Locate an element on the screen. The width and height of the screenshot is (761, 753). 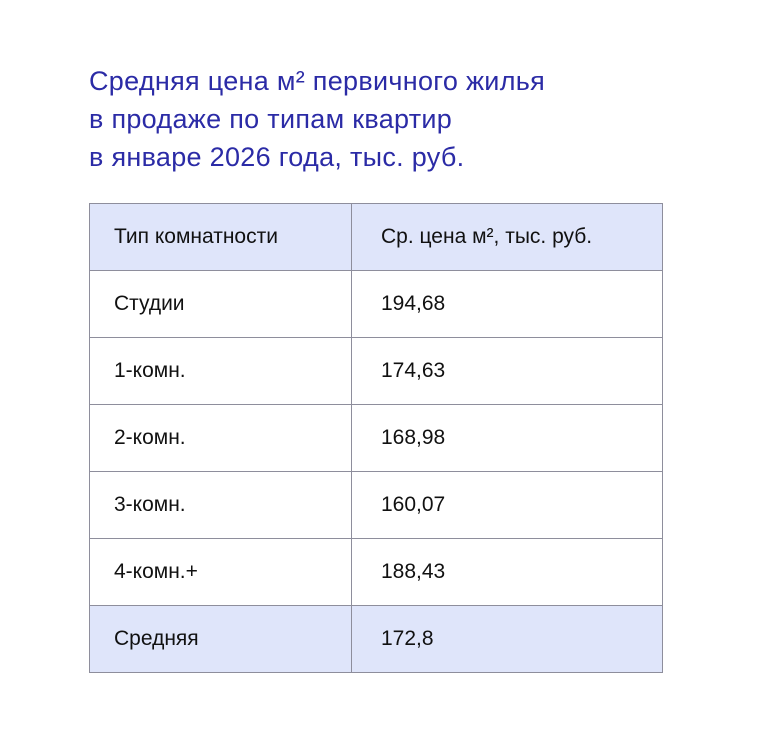
table-row: 3-комн. 160,07 is located at coordinates (376, 505).